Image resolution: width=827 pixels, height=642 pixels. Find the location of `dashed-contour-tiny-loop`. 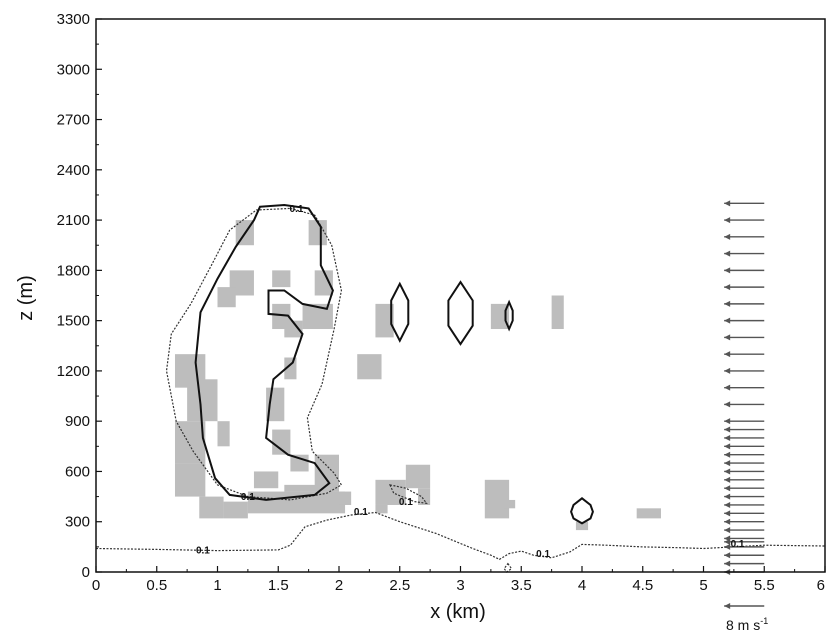

dashed-contour-tiny-loop is located at coordinates (508, 567).